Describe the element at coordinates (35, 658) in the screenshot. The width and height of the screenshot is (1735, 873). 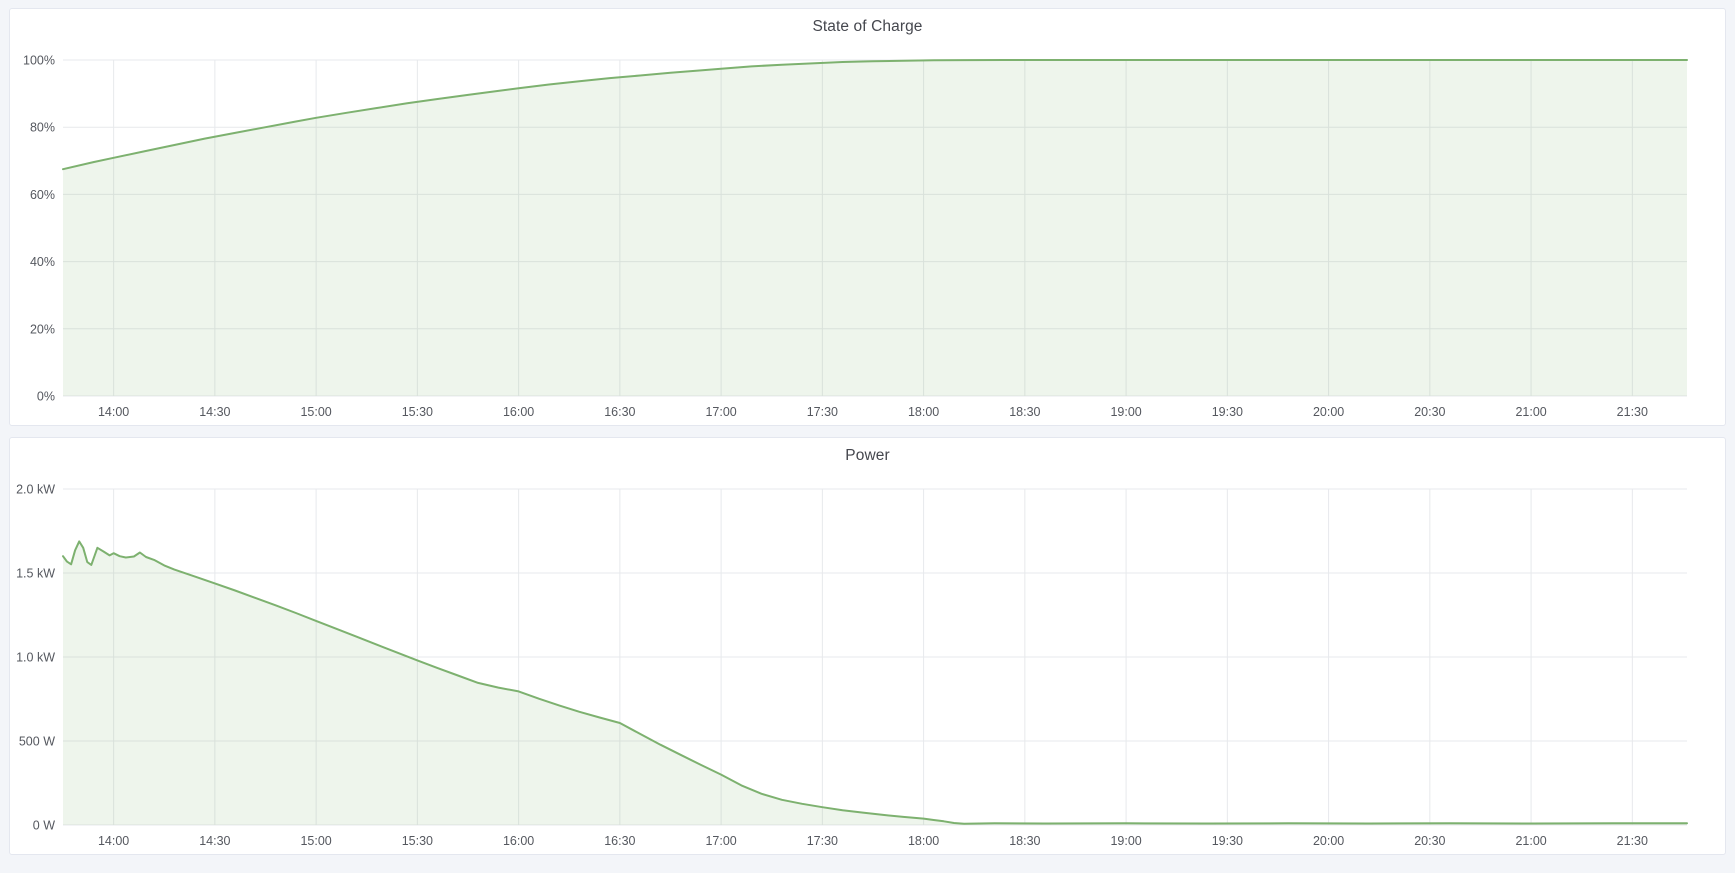
I see `y-tick-label: 1.0 kW` at that location.